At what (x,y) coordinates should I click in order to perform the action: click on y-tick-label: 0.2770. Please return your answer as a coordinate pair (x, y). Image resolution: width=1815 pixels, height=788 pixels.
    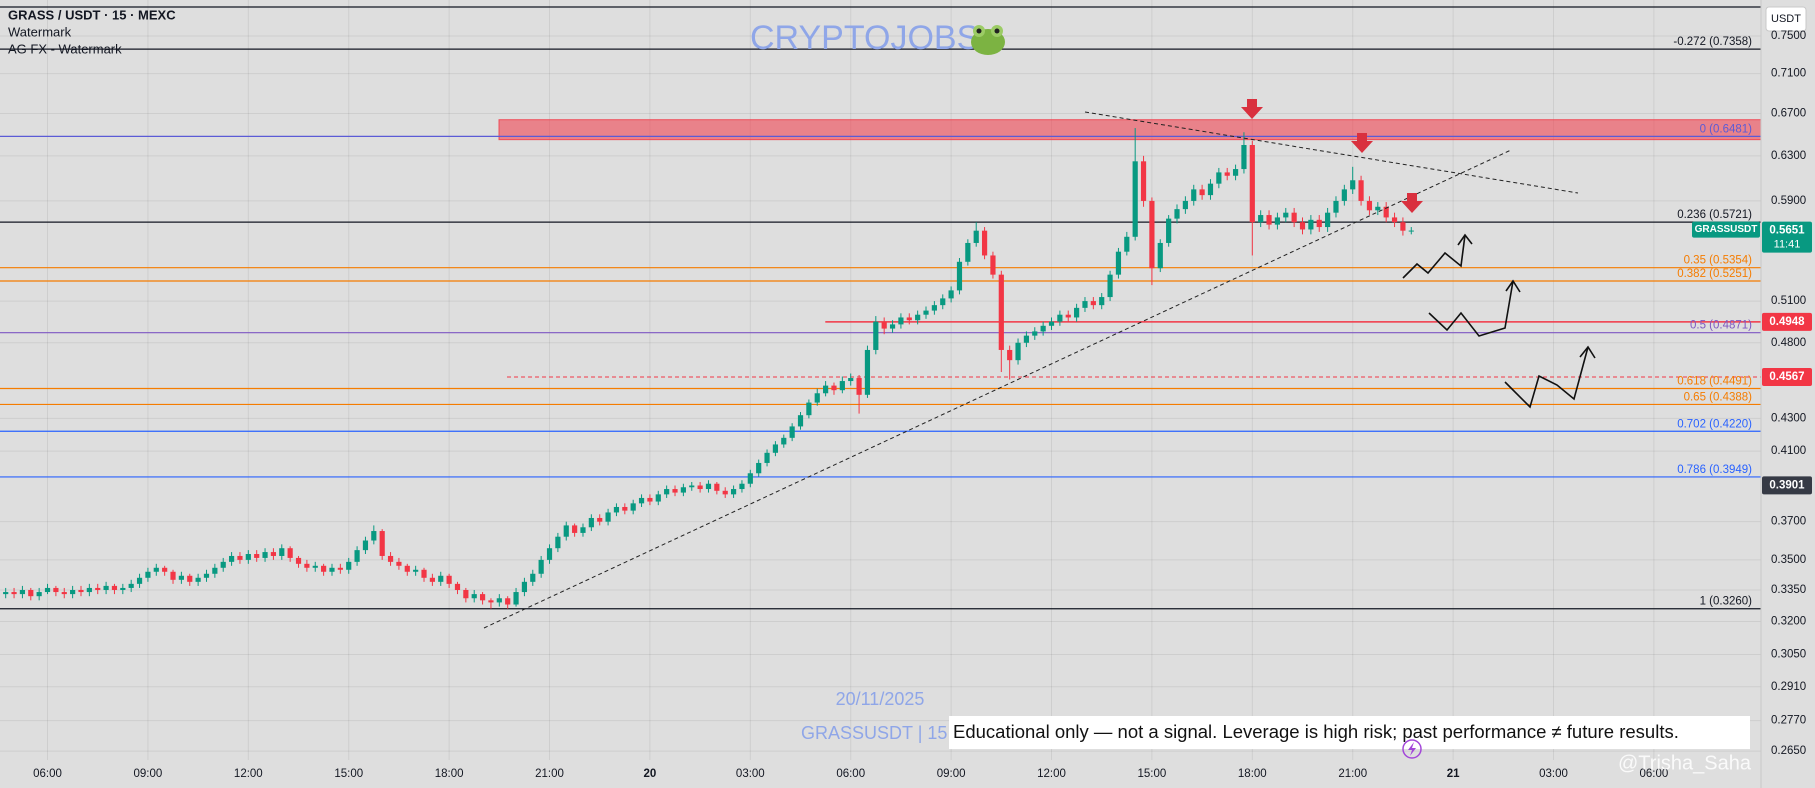
    Looking at the image, I should click on (1788, 721).